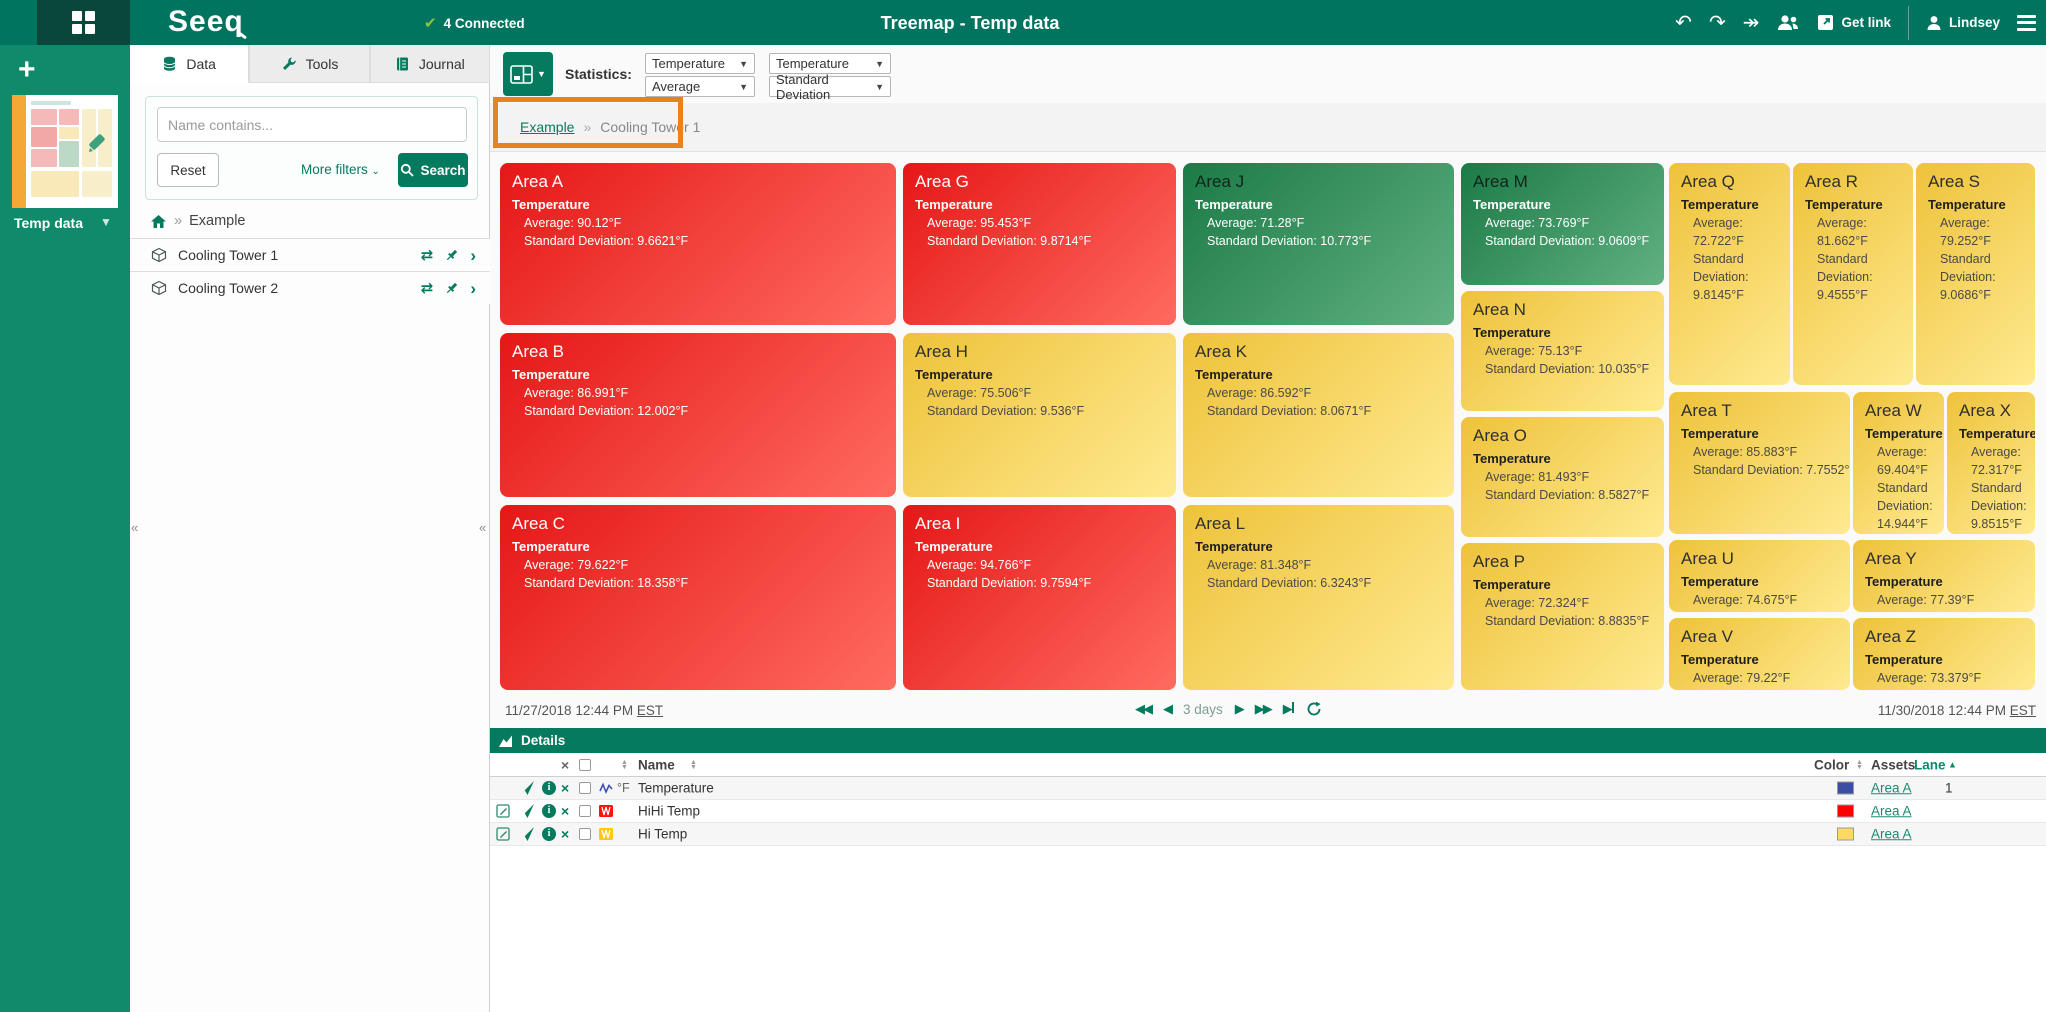 Image resolution: width=2046 pixels, height=1012 pixels. I want to click on signal-select-2: Temperature ▼, so click(830, 63).